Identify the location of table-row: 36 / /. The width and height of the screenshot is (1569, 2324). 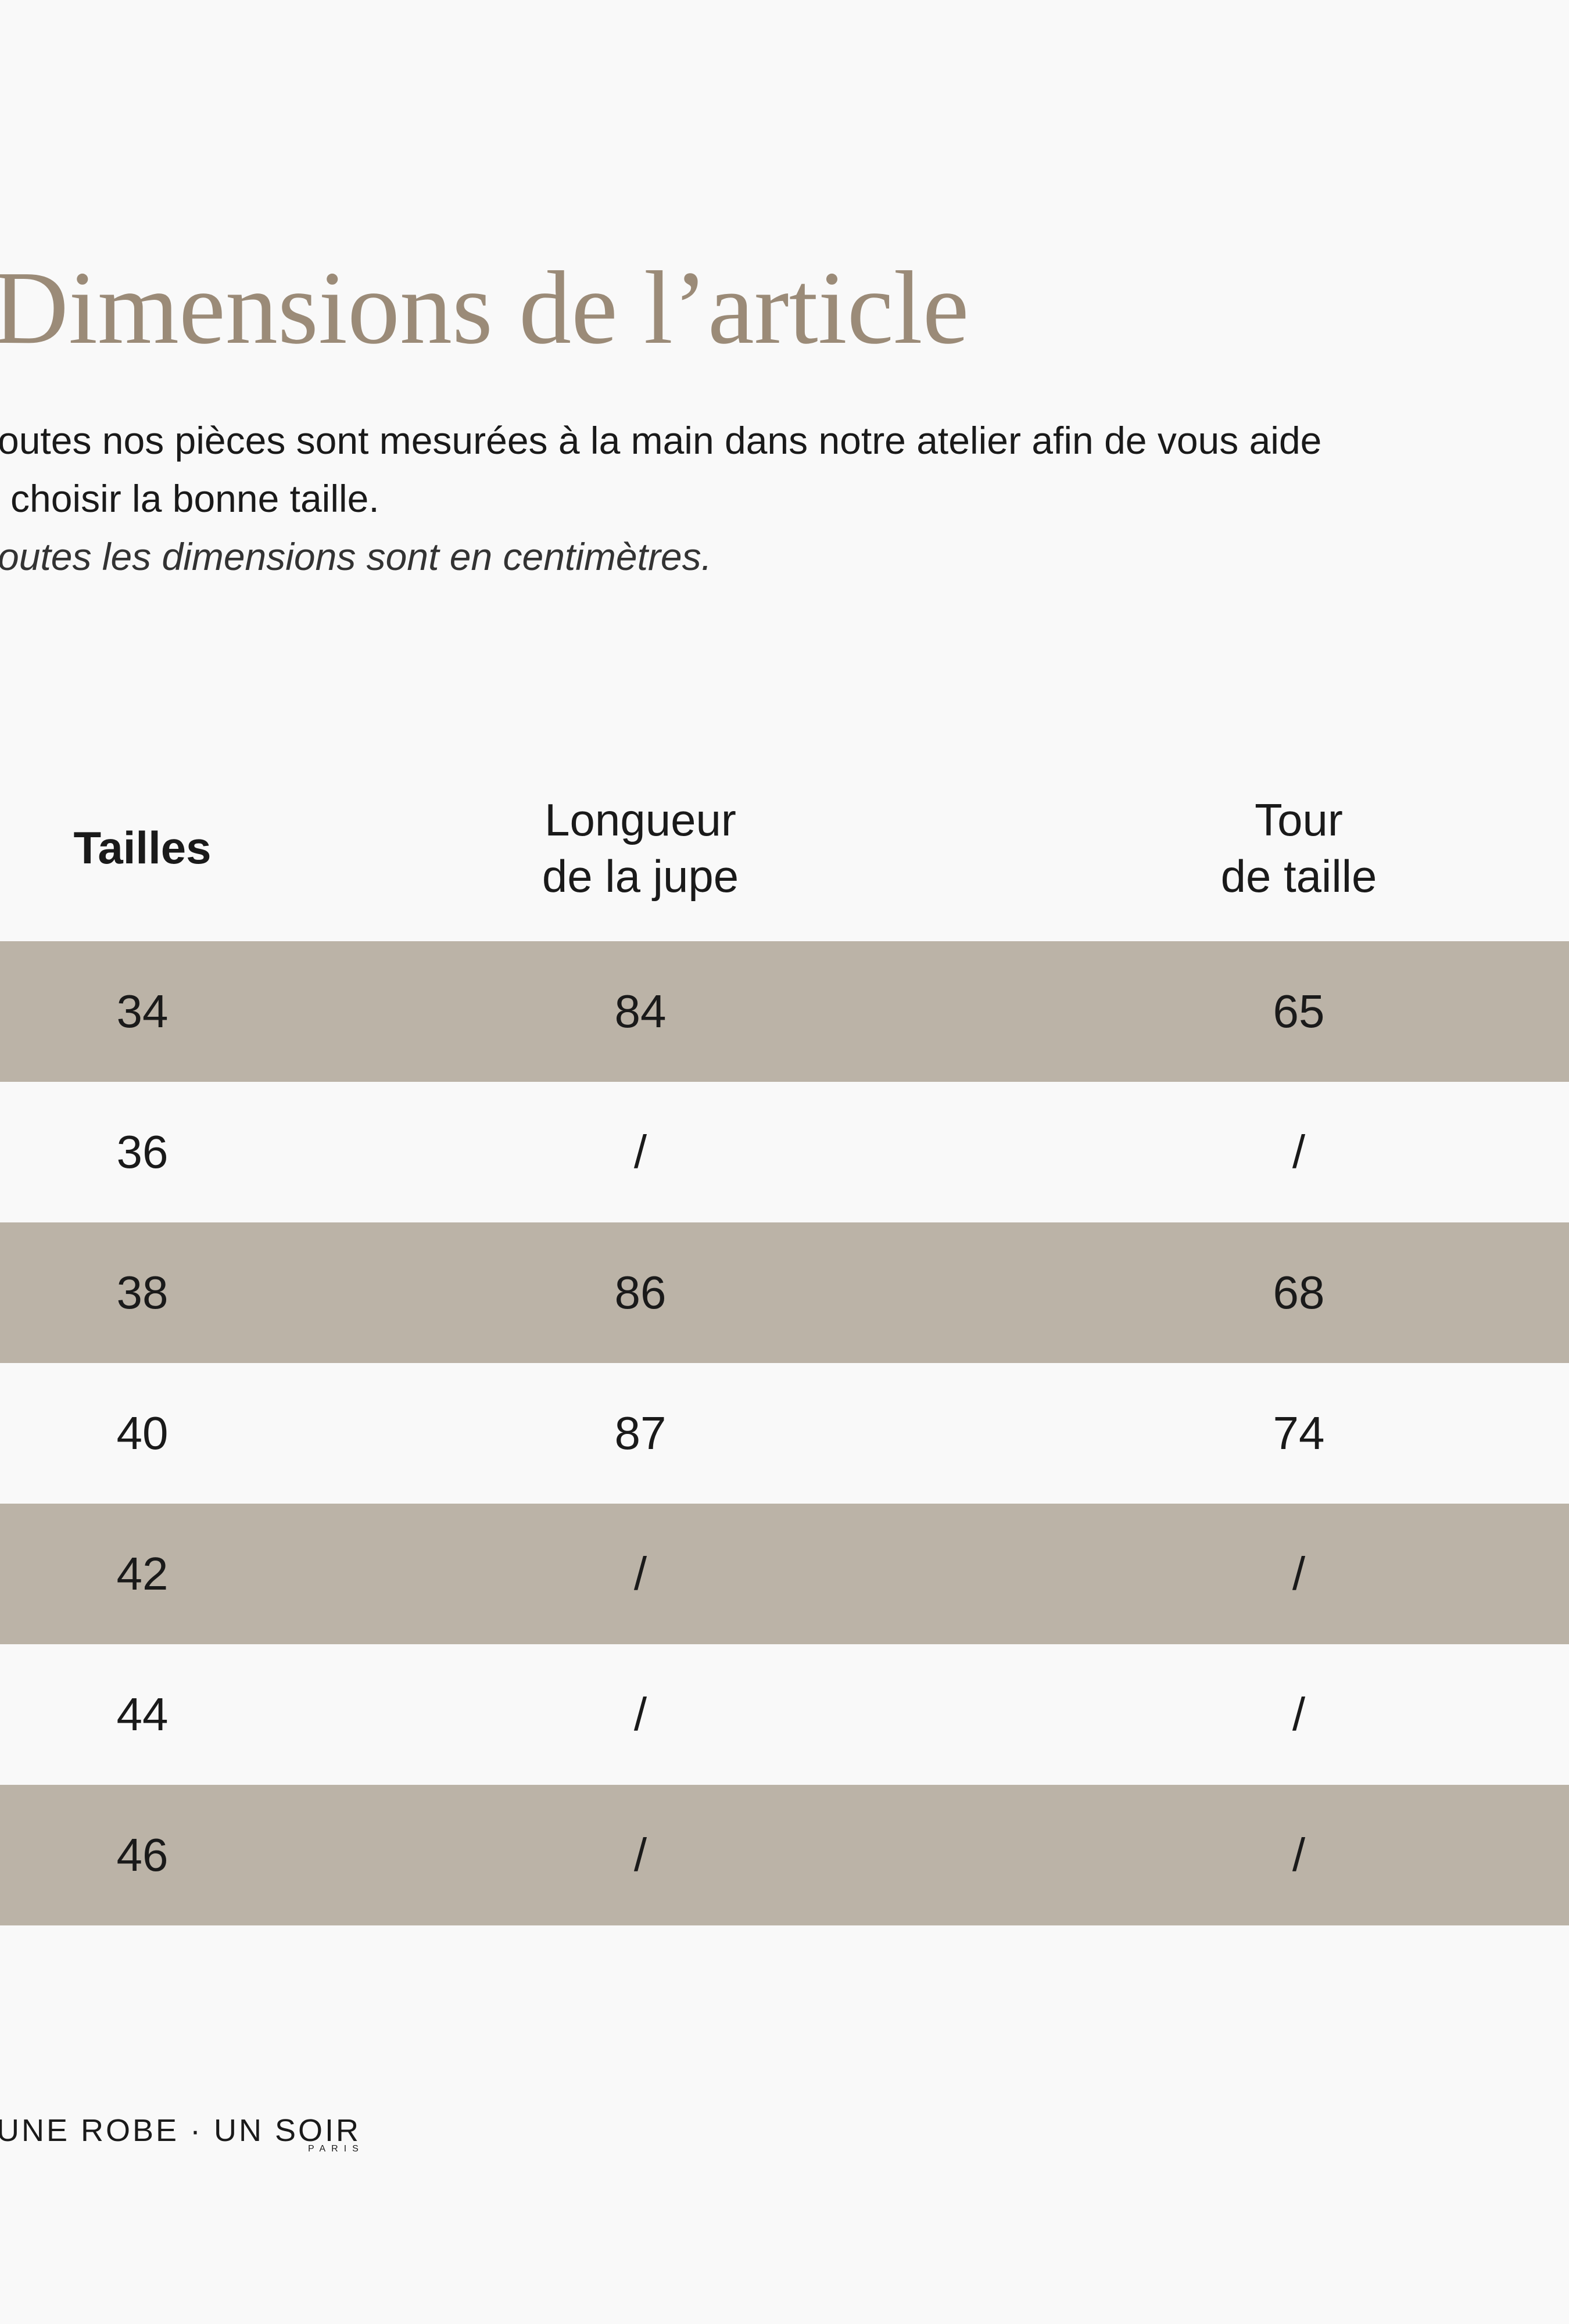
(784, 1152).